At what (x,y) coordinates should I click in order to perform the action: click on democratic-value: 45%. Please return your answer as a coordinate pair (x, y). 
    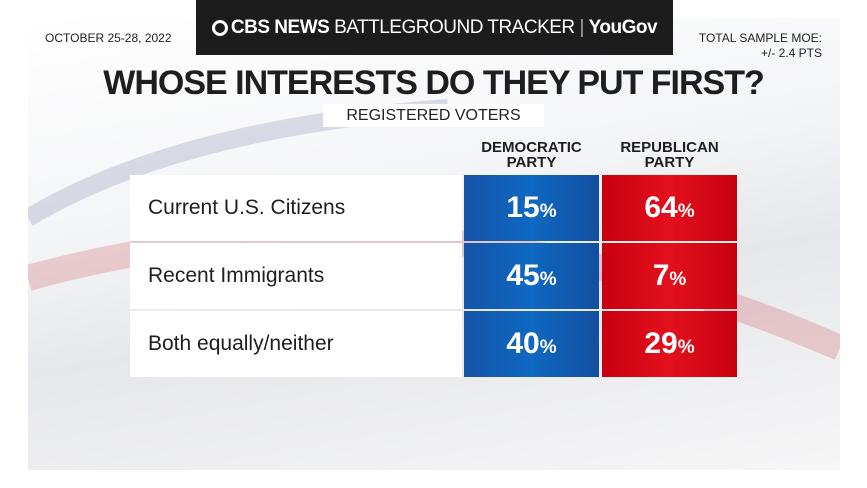
    Looking at the image, I should click on (531, 276).